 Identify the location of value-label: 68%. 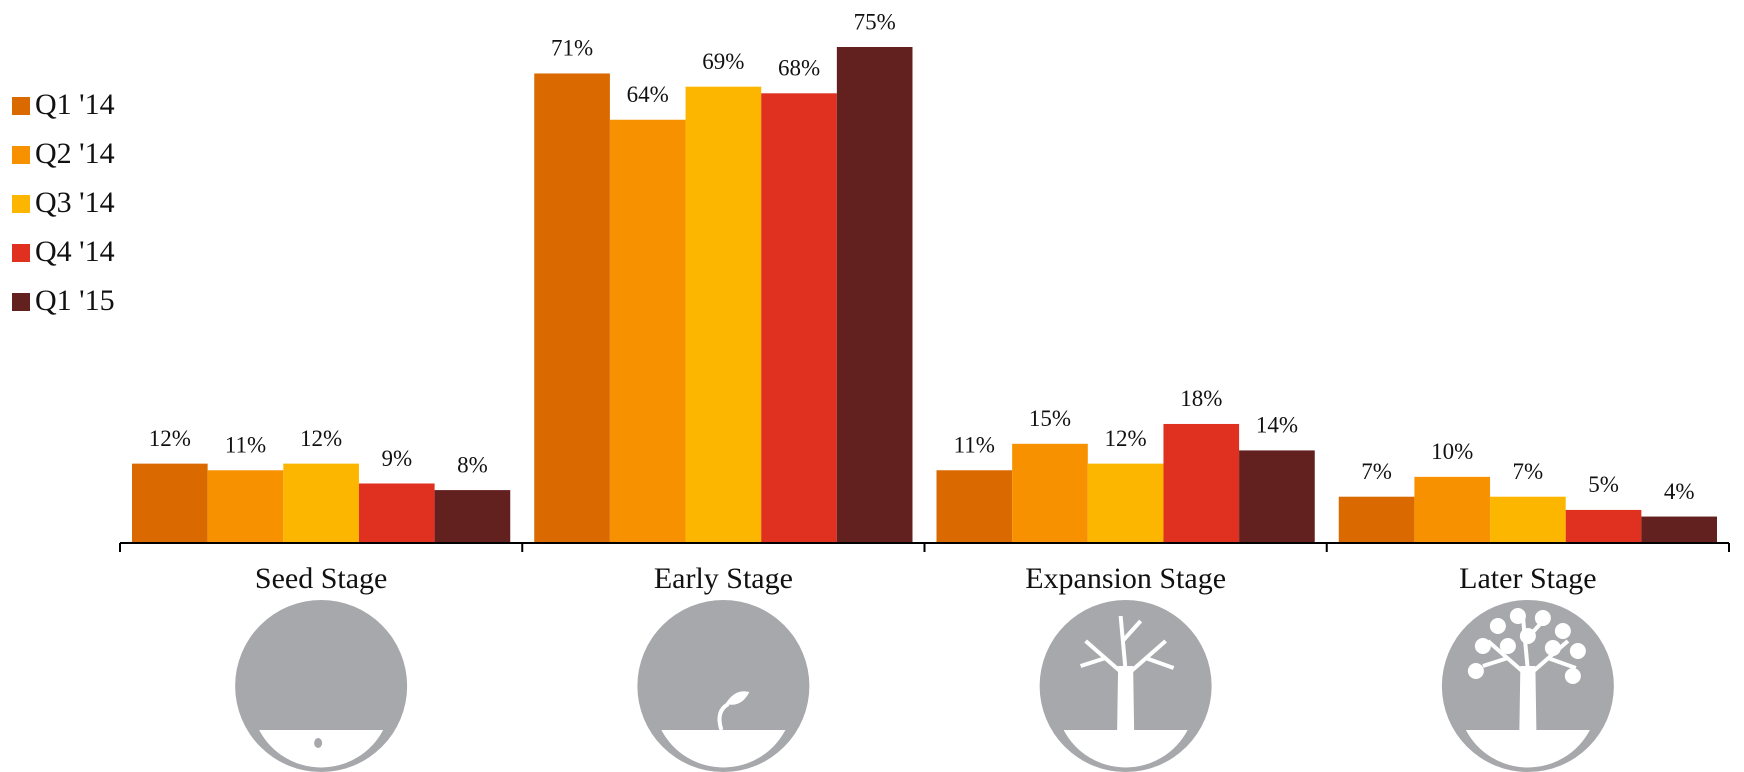
(799, 68).